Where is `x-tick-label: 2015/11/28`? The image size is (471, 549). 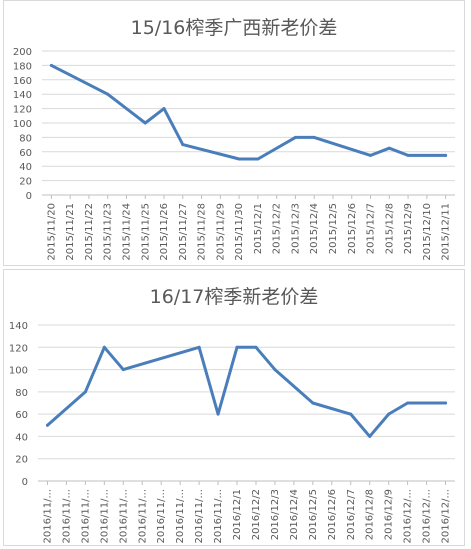 x-tick-label: 2015/11/28 is located at coordinates (202, 232).